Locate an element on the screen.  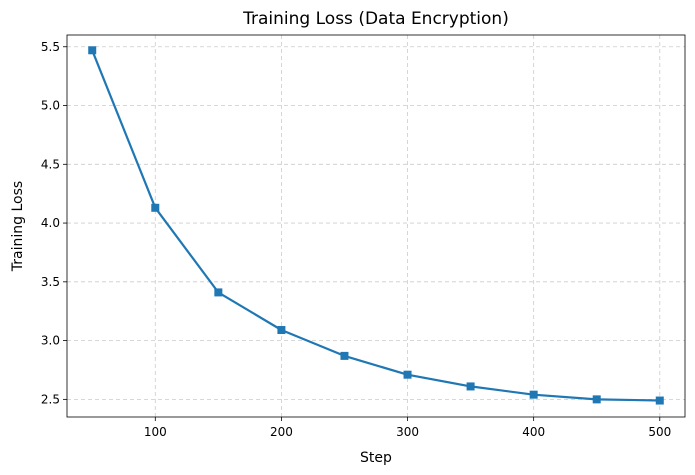
x-tick-label: 400 is located at coordinates (533, 432).